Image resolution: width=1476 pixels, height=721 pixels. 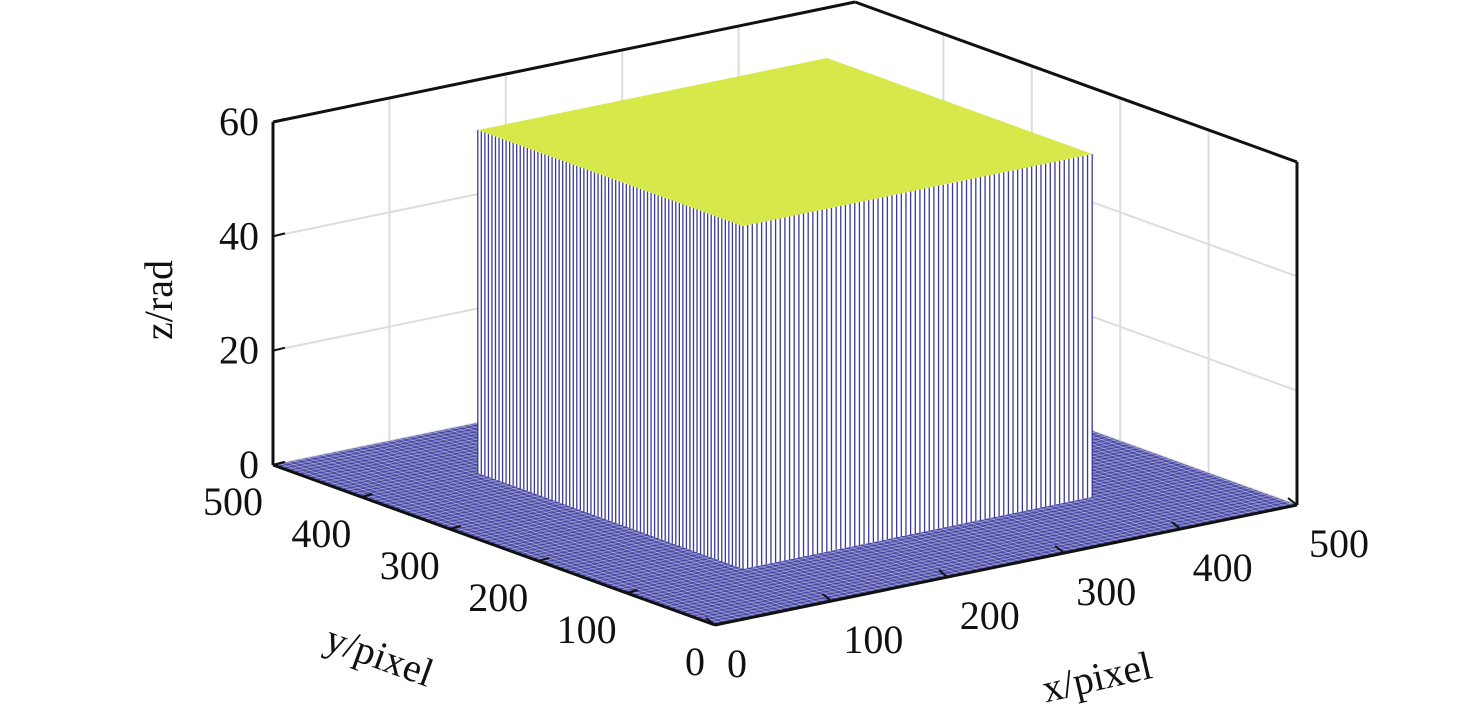 I want to click on y-axis-line, so click(x=494, y=545).